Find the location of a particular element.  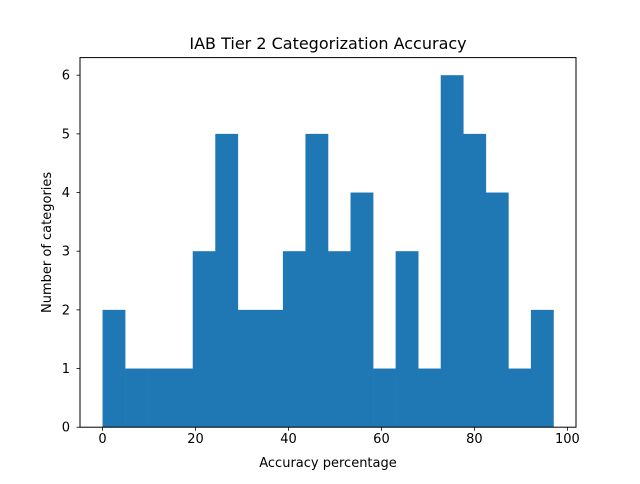

x-tick-label: 100 is located at coordinates (567, 439).